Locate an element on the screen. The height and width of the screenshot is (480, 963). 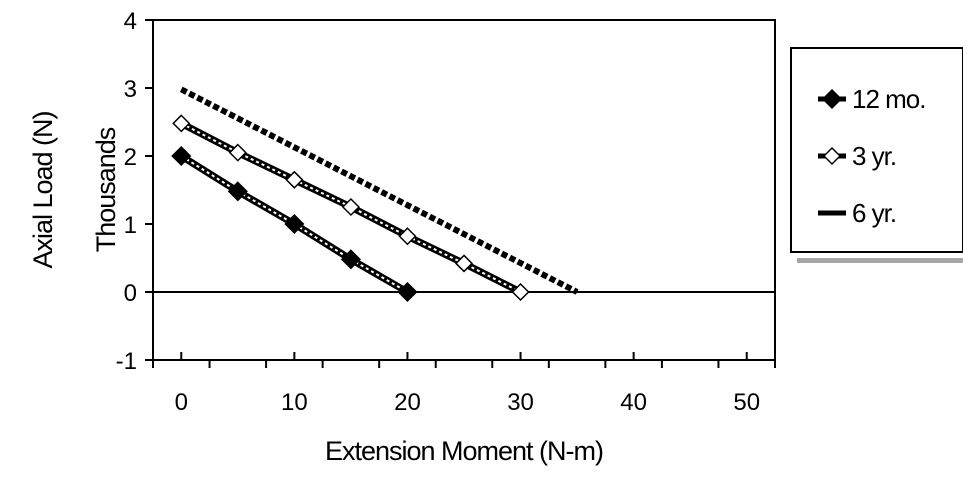
y-axis-subtitle: Thousands is located at coordinates (106, 189).